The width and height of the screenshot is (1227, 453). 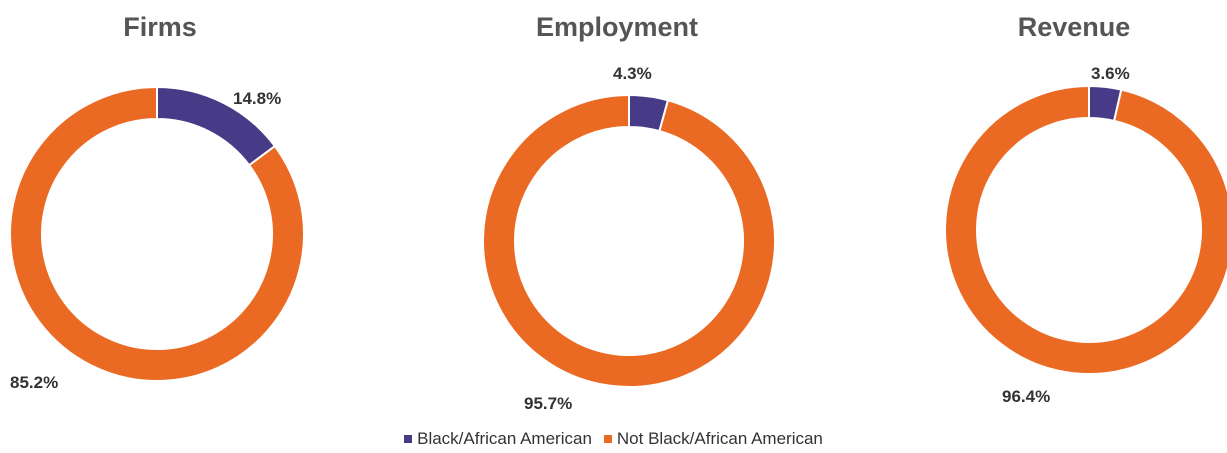 What do you see at coordinates (257, 98) in the screenshot?
I see `data-label-firms-black: 14.8%` at bounding box center [257, 98].